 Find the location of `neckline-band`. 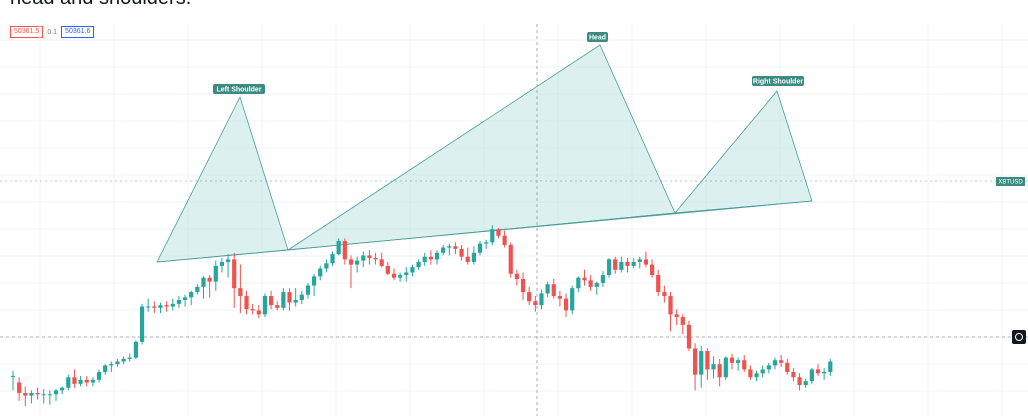

neckline-band is located at coordinates (484, 231).